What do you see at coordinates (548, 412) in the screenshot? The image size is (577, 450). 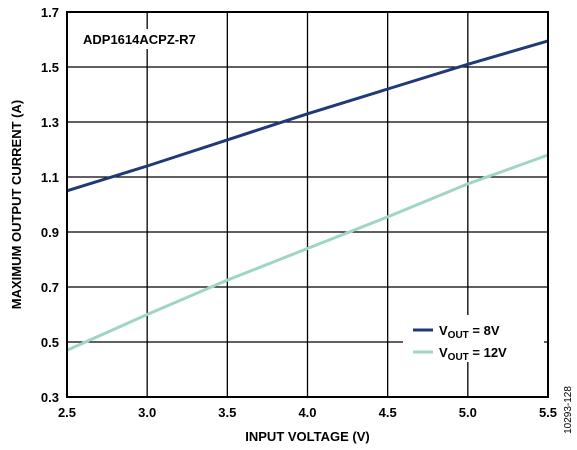 I see `x-tick-label: 5.5` at bounding box center [548, 412].